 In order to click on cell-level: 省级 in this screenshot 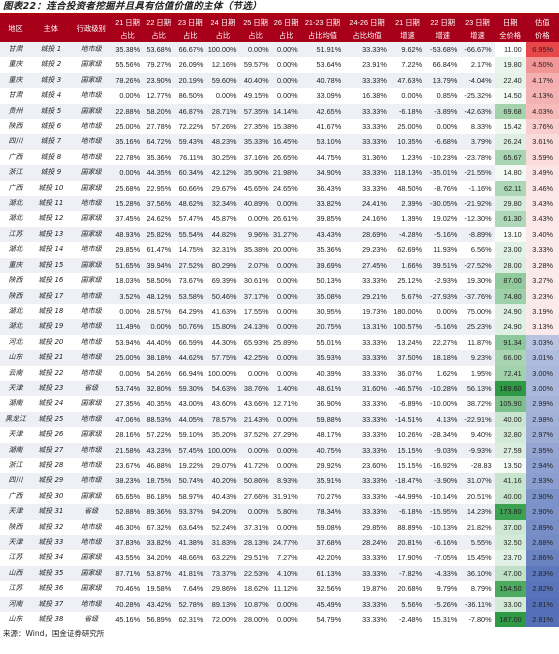, I will do `click(91, 388)`.